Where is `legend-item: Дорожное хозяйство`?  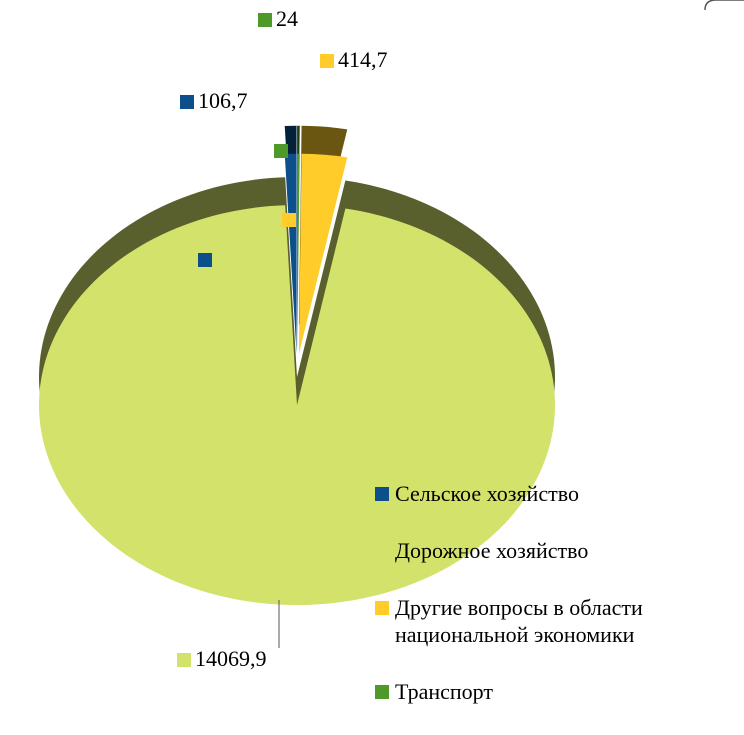 legend-item: Дорожное хозяйство is located at coordinates (550, 550).